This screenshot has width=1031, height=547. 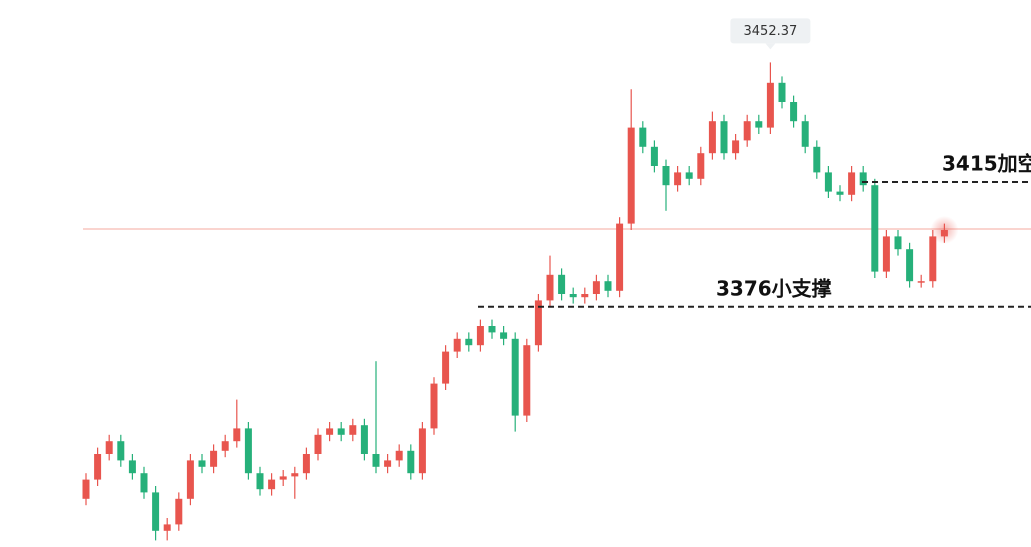 What do you see at coordinates (986, 164) in the screenshot?
I see `level-label: 3415加空` at bounding box center [986, 164].